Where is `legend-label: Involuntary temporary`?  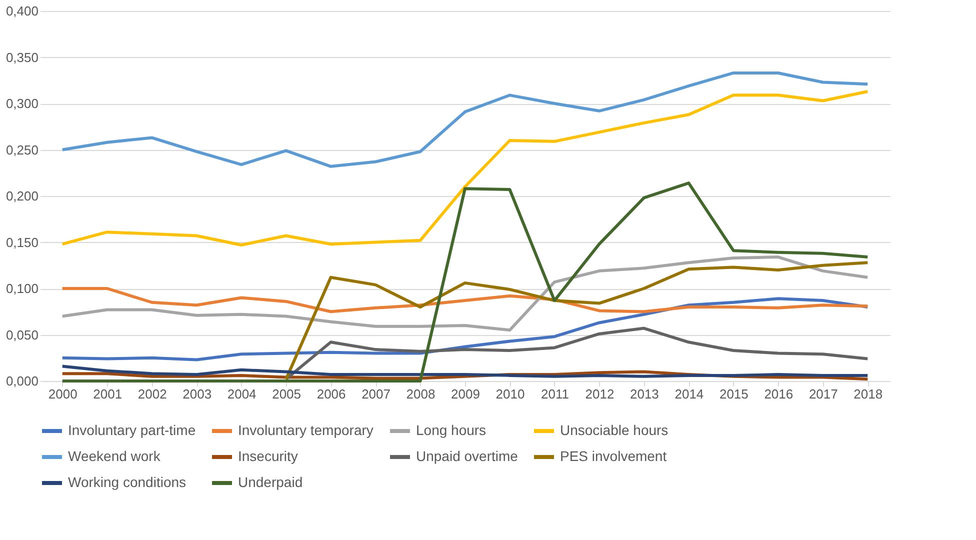
legend-label: Involuntary temporary is located at coordinates (306, 430).